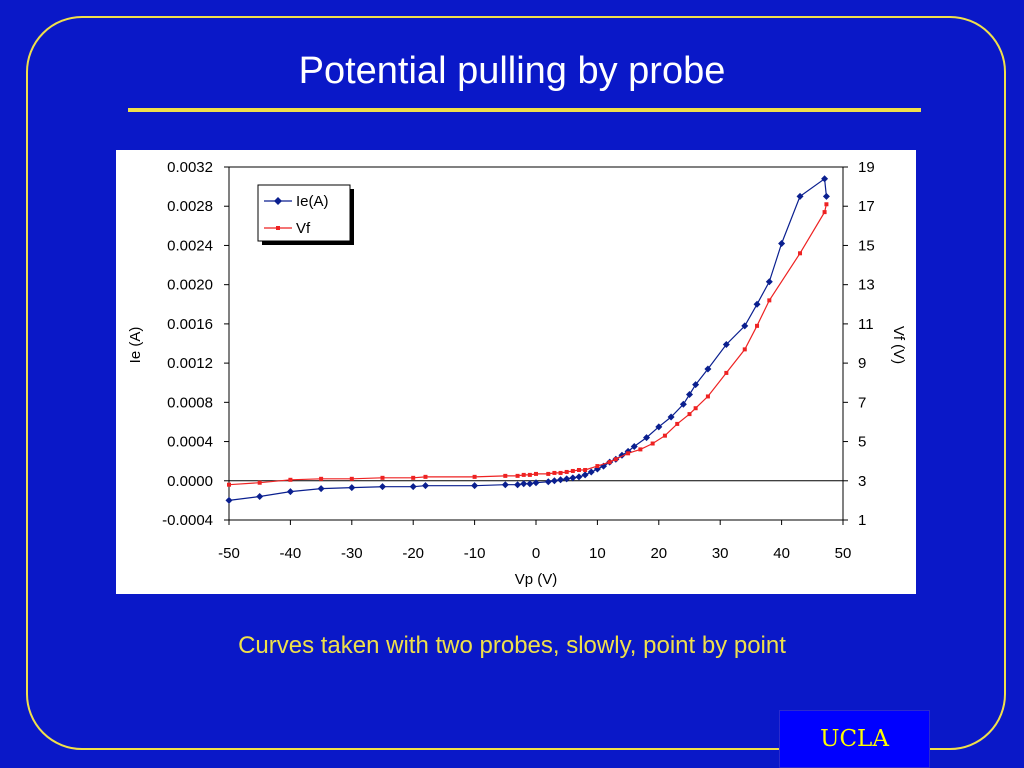  What do you see at coordinates (190, 167) in the screenshot?
I see `y-tick-label: 0.0032` at bounding box center [190, 167].